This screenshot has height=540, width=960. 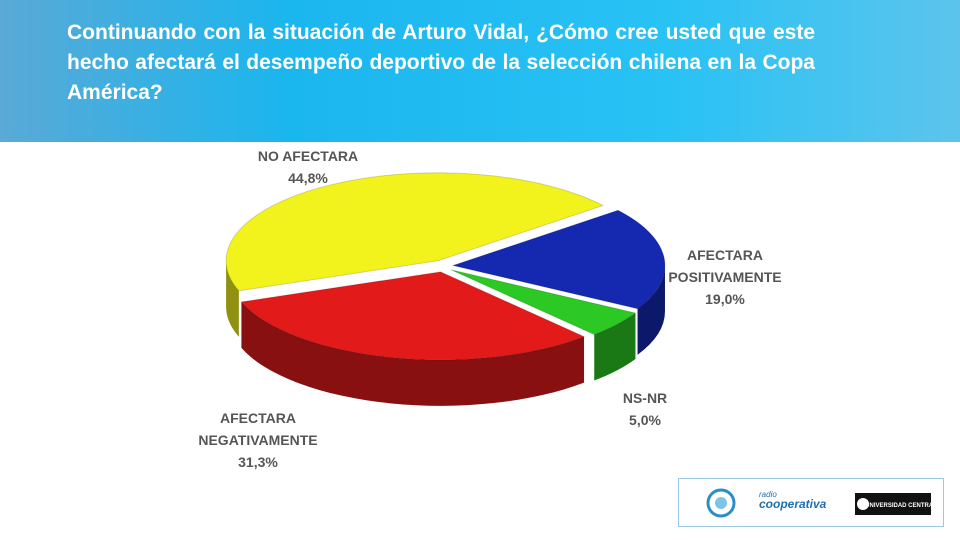 I want to click on category-label: NS-NR, so click(x=645, y=398).